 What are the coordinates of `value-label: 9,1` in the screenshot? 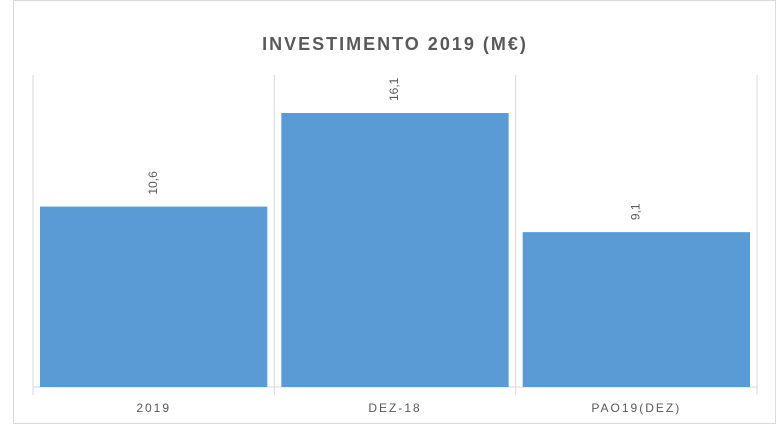 It's located at (636, 211).